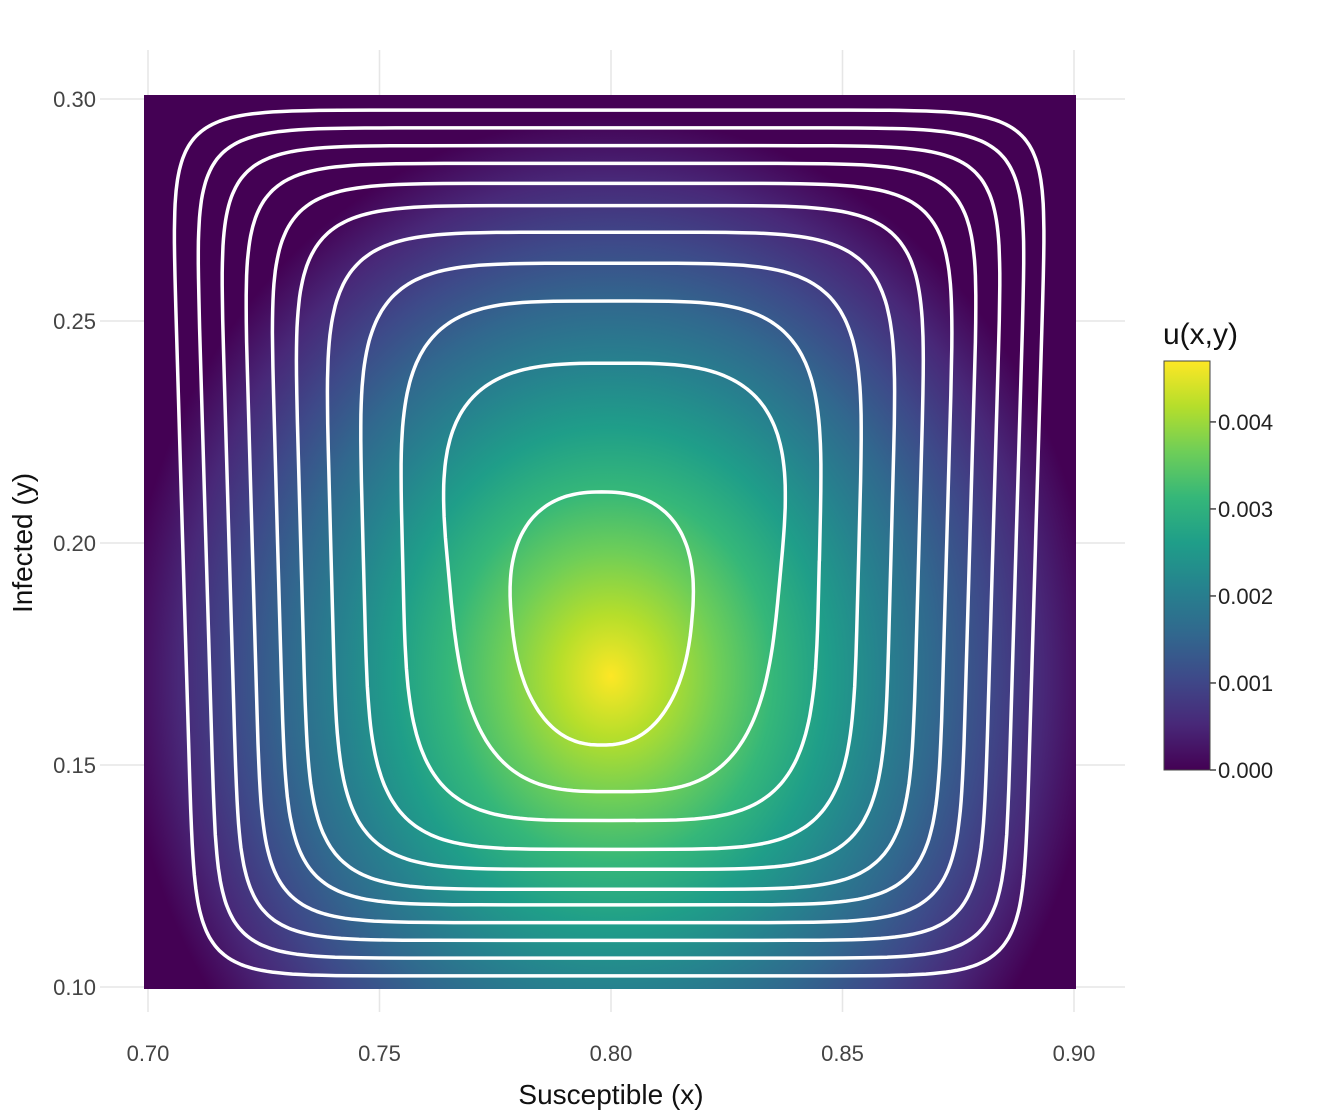 This screenshot has height=1110, width=1320. Describe the element at coordinates (22, 543) in the screenshot. I see `y-axis-title: Infected (y)` at that location.